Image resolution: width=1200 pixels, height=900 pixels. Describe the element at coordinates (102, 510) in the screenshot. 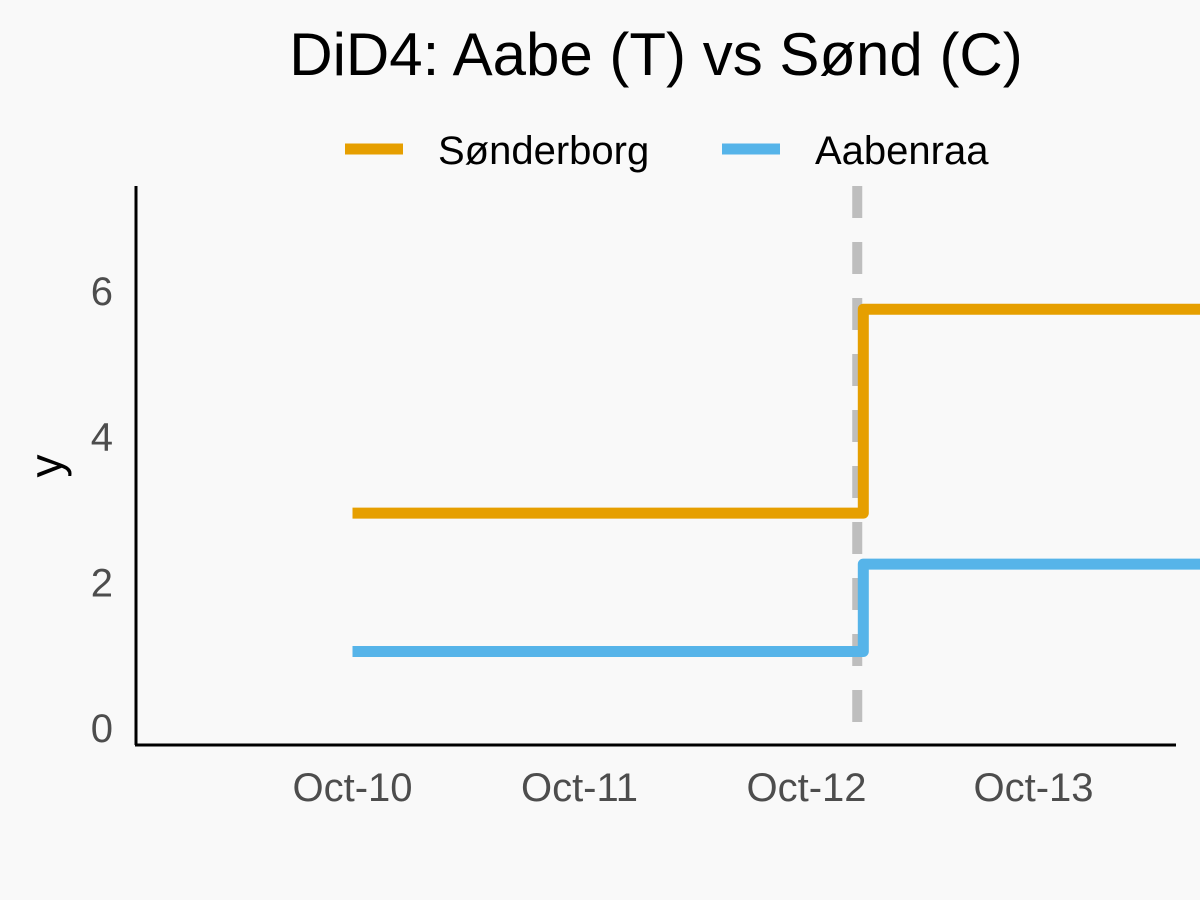

I see `y-axis-ticks: 0 2 4 6` at that location.